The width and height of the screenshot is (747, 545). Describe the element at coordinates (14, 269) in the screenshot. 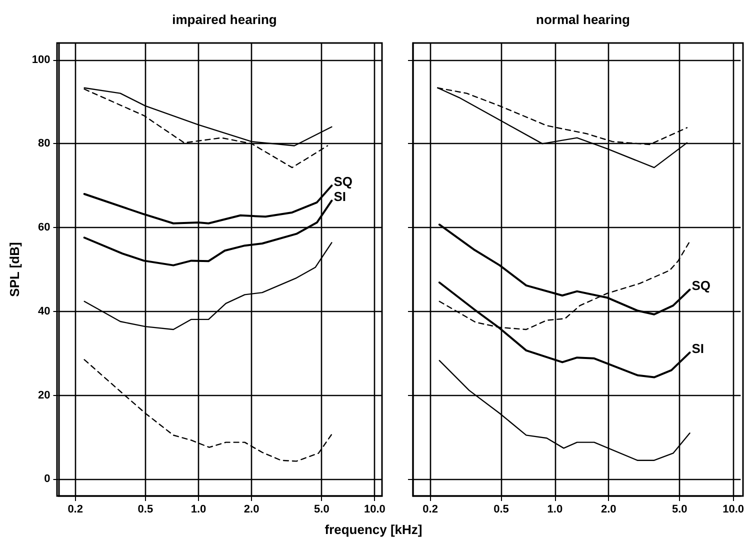

I see `y-axis-title: SPL [dB]` at that location.